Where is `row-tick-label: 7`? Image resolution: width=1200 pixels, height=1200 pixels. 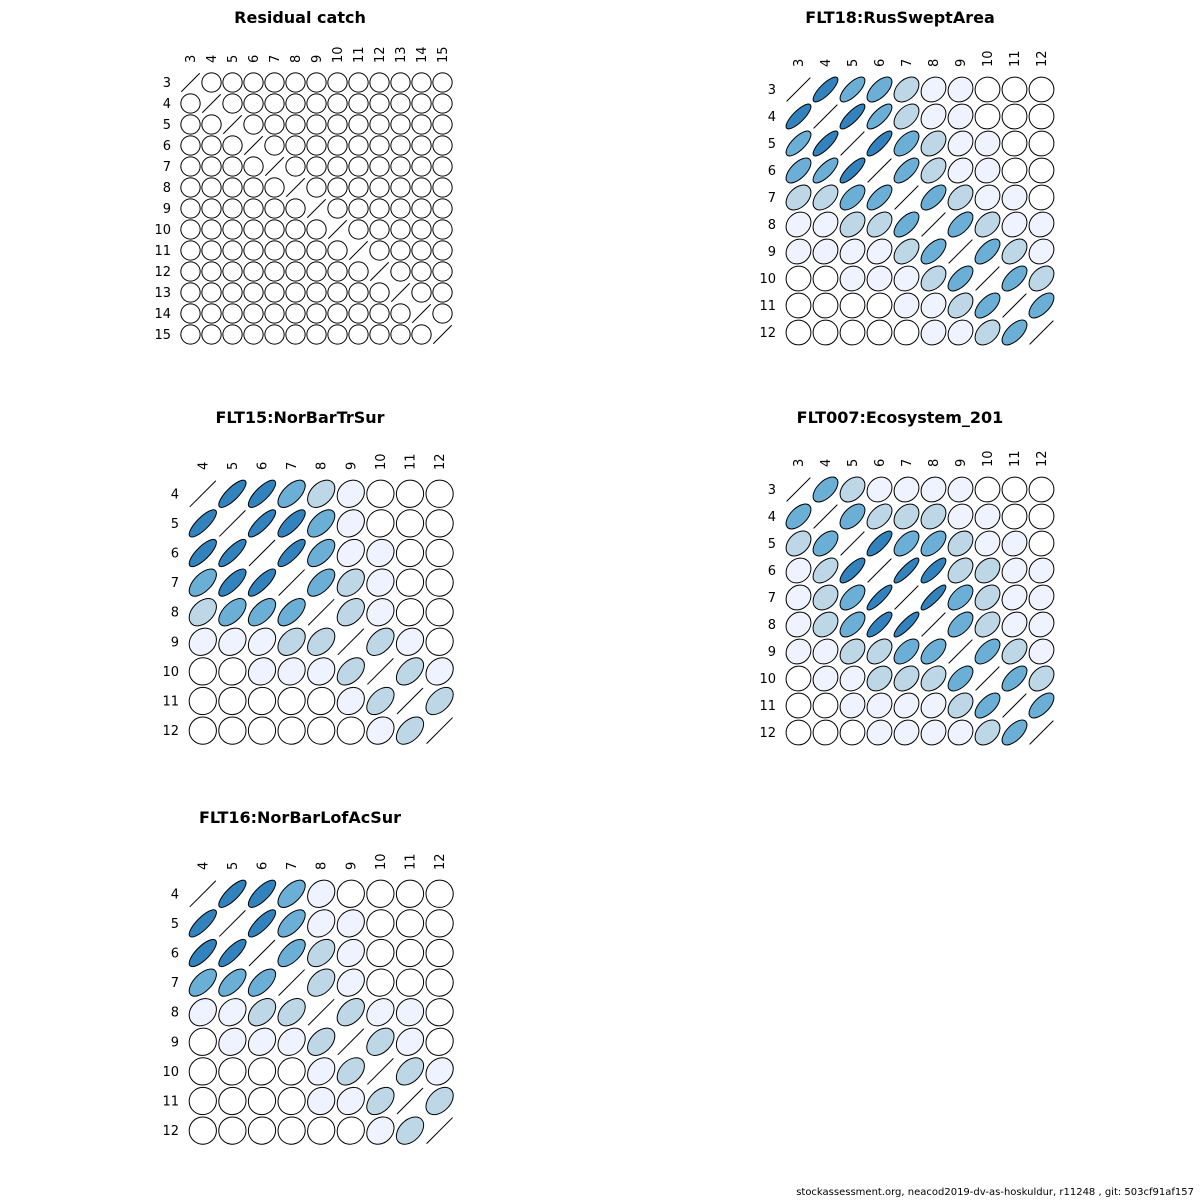 row-tick-label: 7 is located at coordinates (772, 598).